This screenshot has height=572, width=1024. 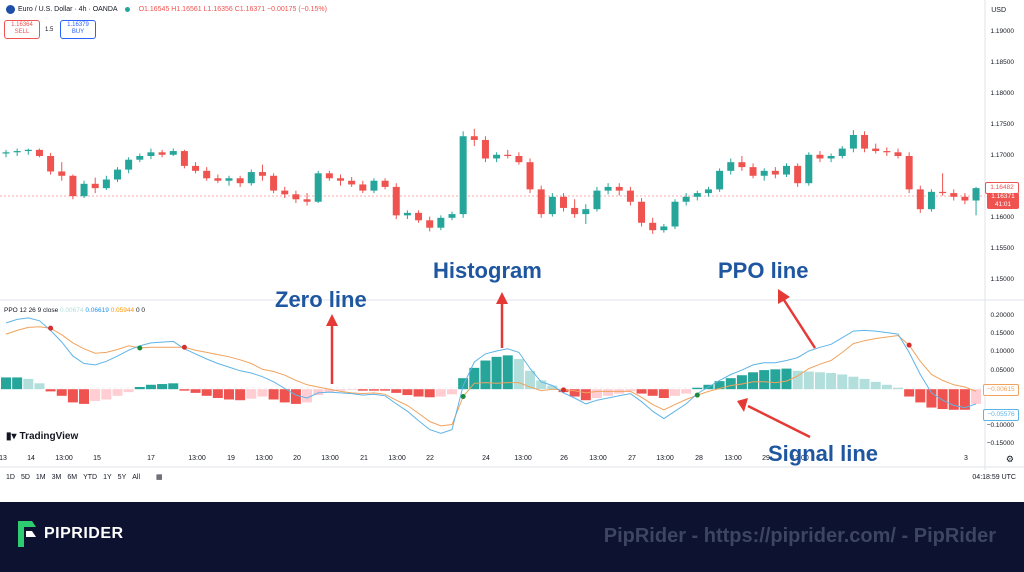 I want to click on time-tick-label: 20, so click(x=297, y=458).